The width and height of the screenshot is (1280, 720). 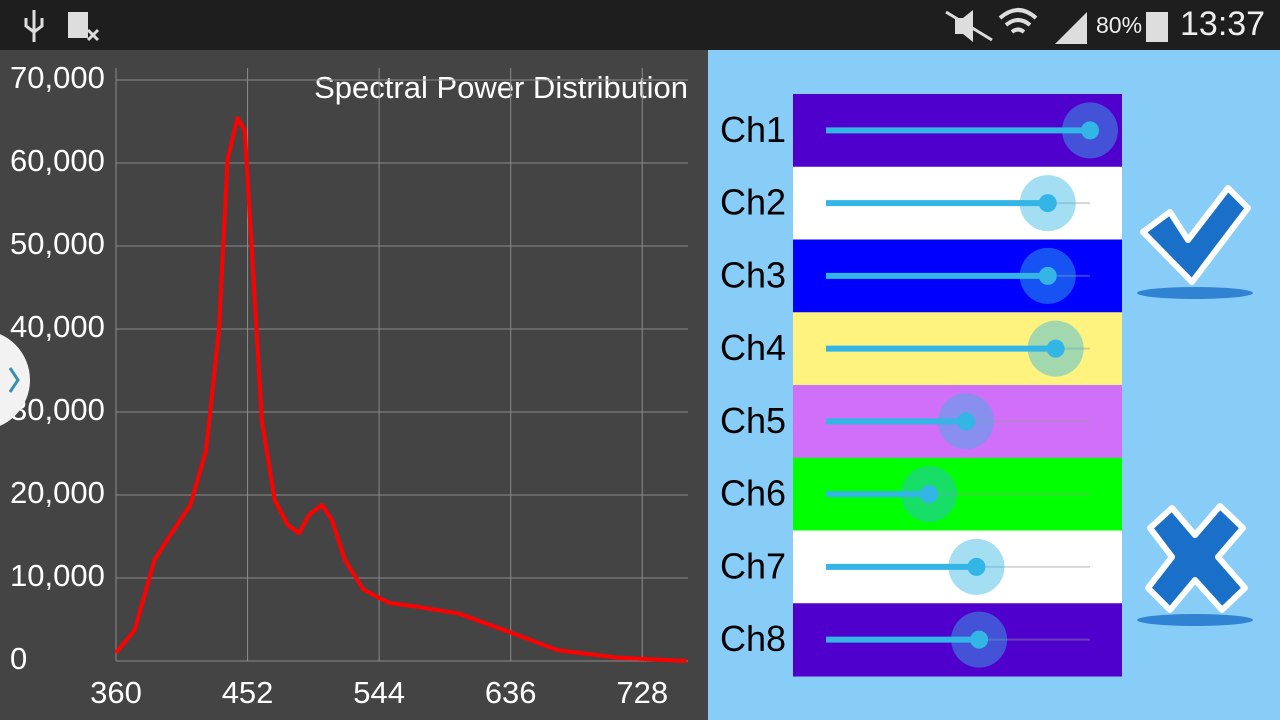 I want to click on y-tick-label: 50,000, so click(x=57, y=243).